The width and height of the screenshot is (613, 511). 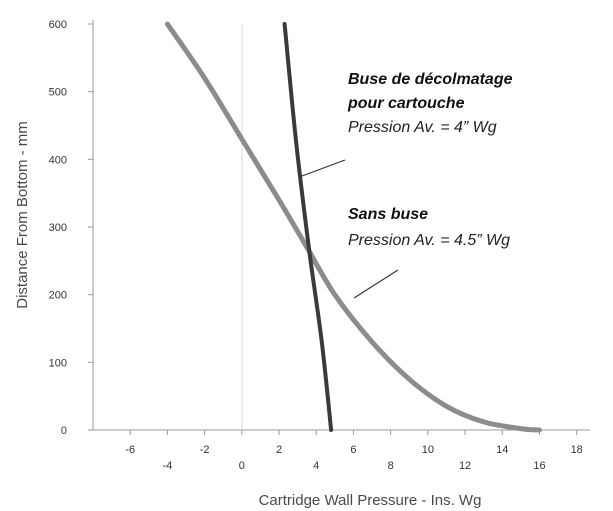 What do you see at coordinates (58, 228) in the screenshot?
I see `y-tick-label: 300` at bounding box center [58, 228].